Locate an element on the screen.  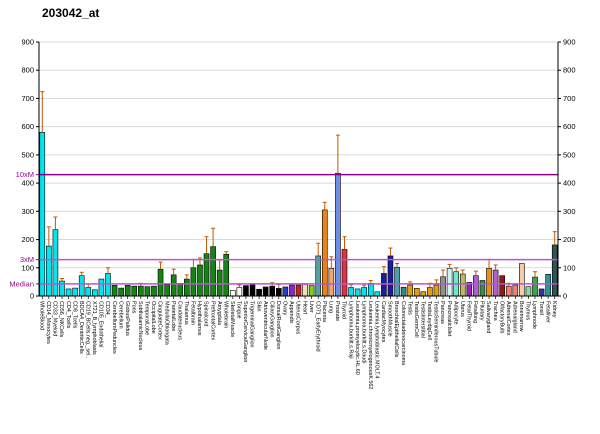
x-label-TestisInterstitial: TestisInterstitial is located at coordinates (423, 319).